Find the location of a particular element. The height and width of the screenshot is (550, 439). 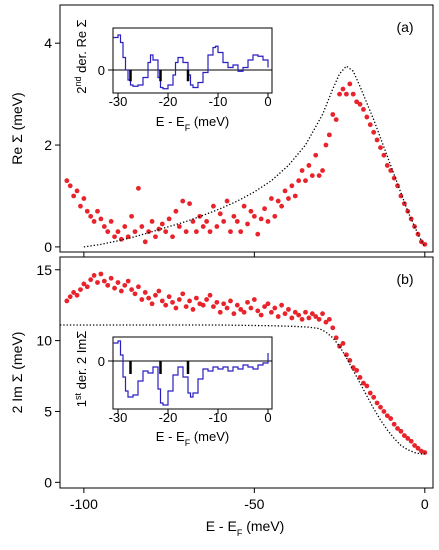

y-axis-label-part: der. Re Σ is located at coordinates (81, 47).